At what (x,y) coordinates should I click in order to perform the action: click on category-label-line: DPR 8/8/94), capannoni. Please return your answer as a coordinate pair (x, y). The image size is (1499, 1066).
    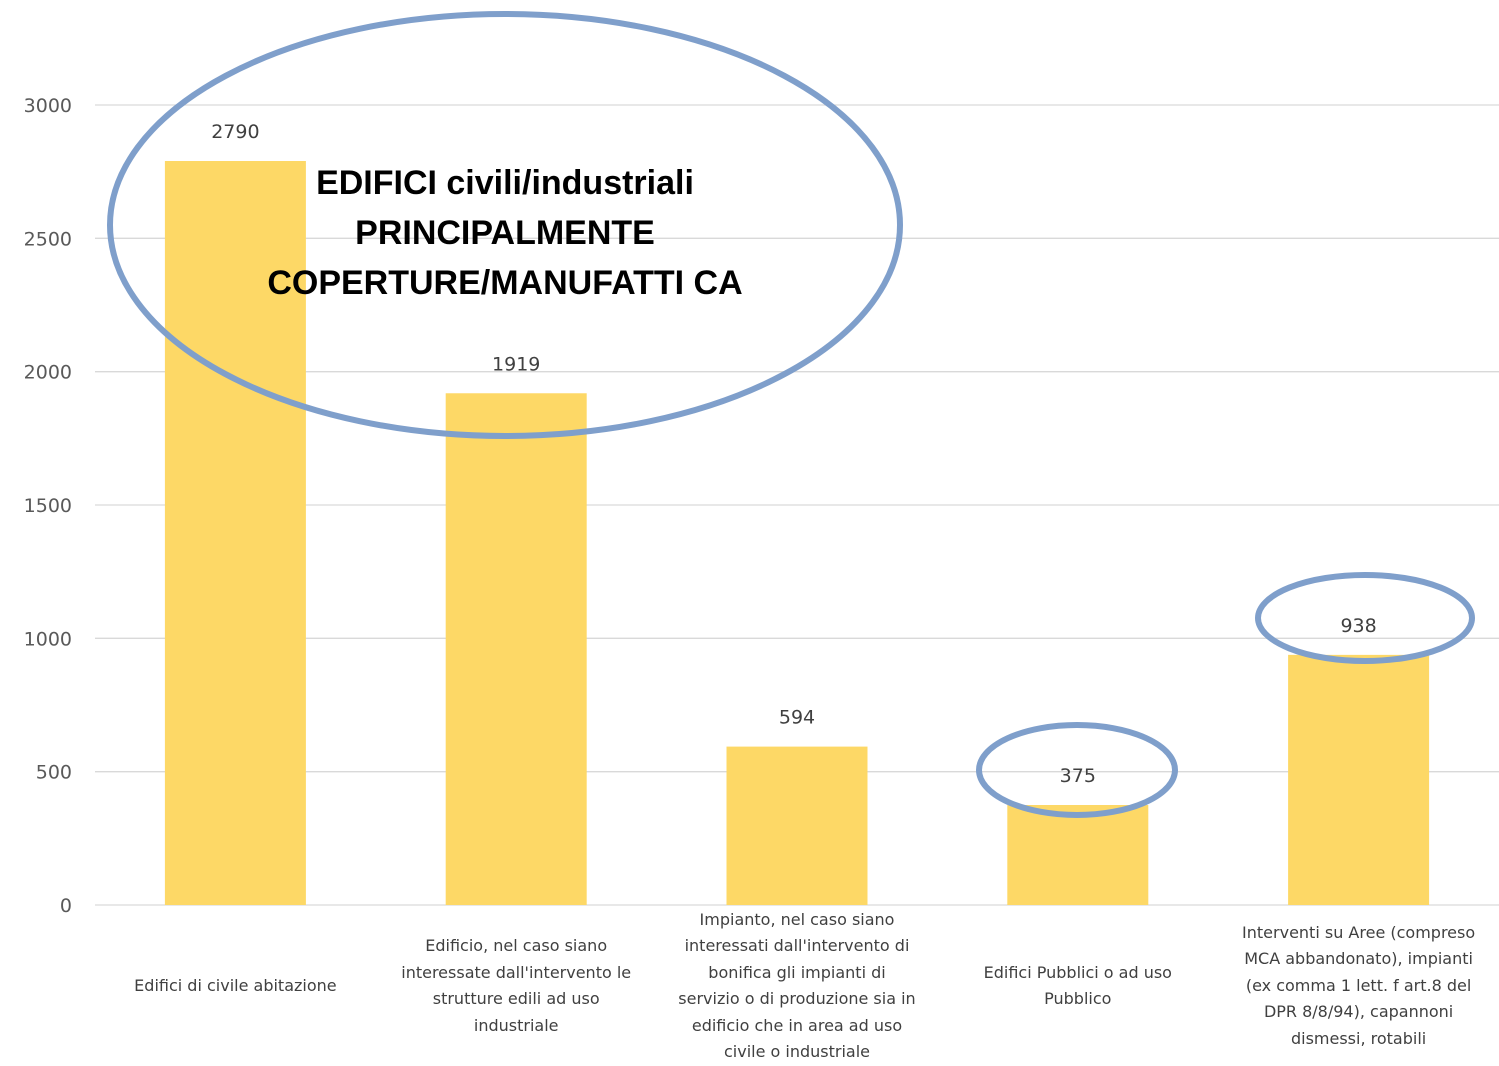
    Looking at the image, I should click on (1358, 1012).